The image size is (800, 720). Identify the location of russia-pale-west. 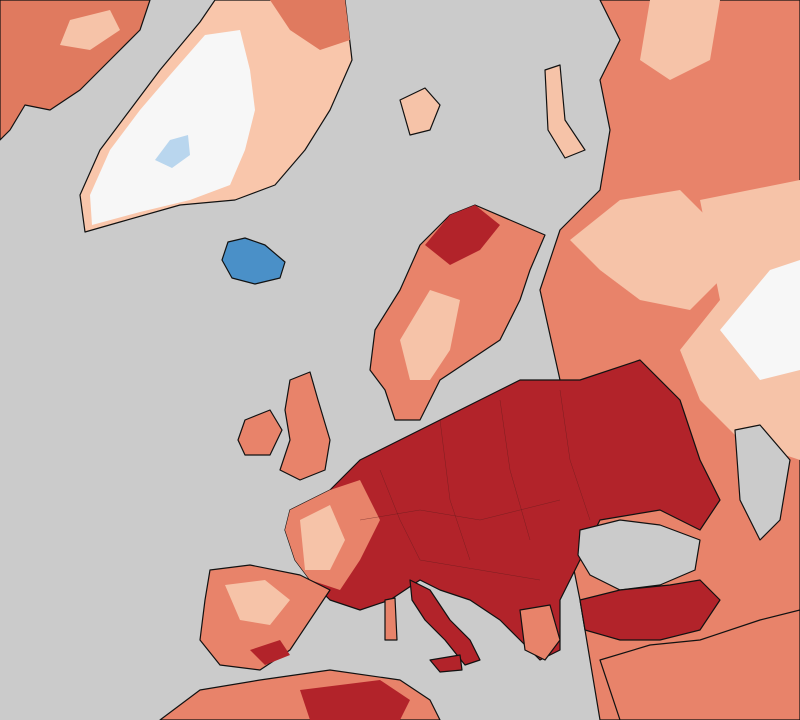
(645, 250).